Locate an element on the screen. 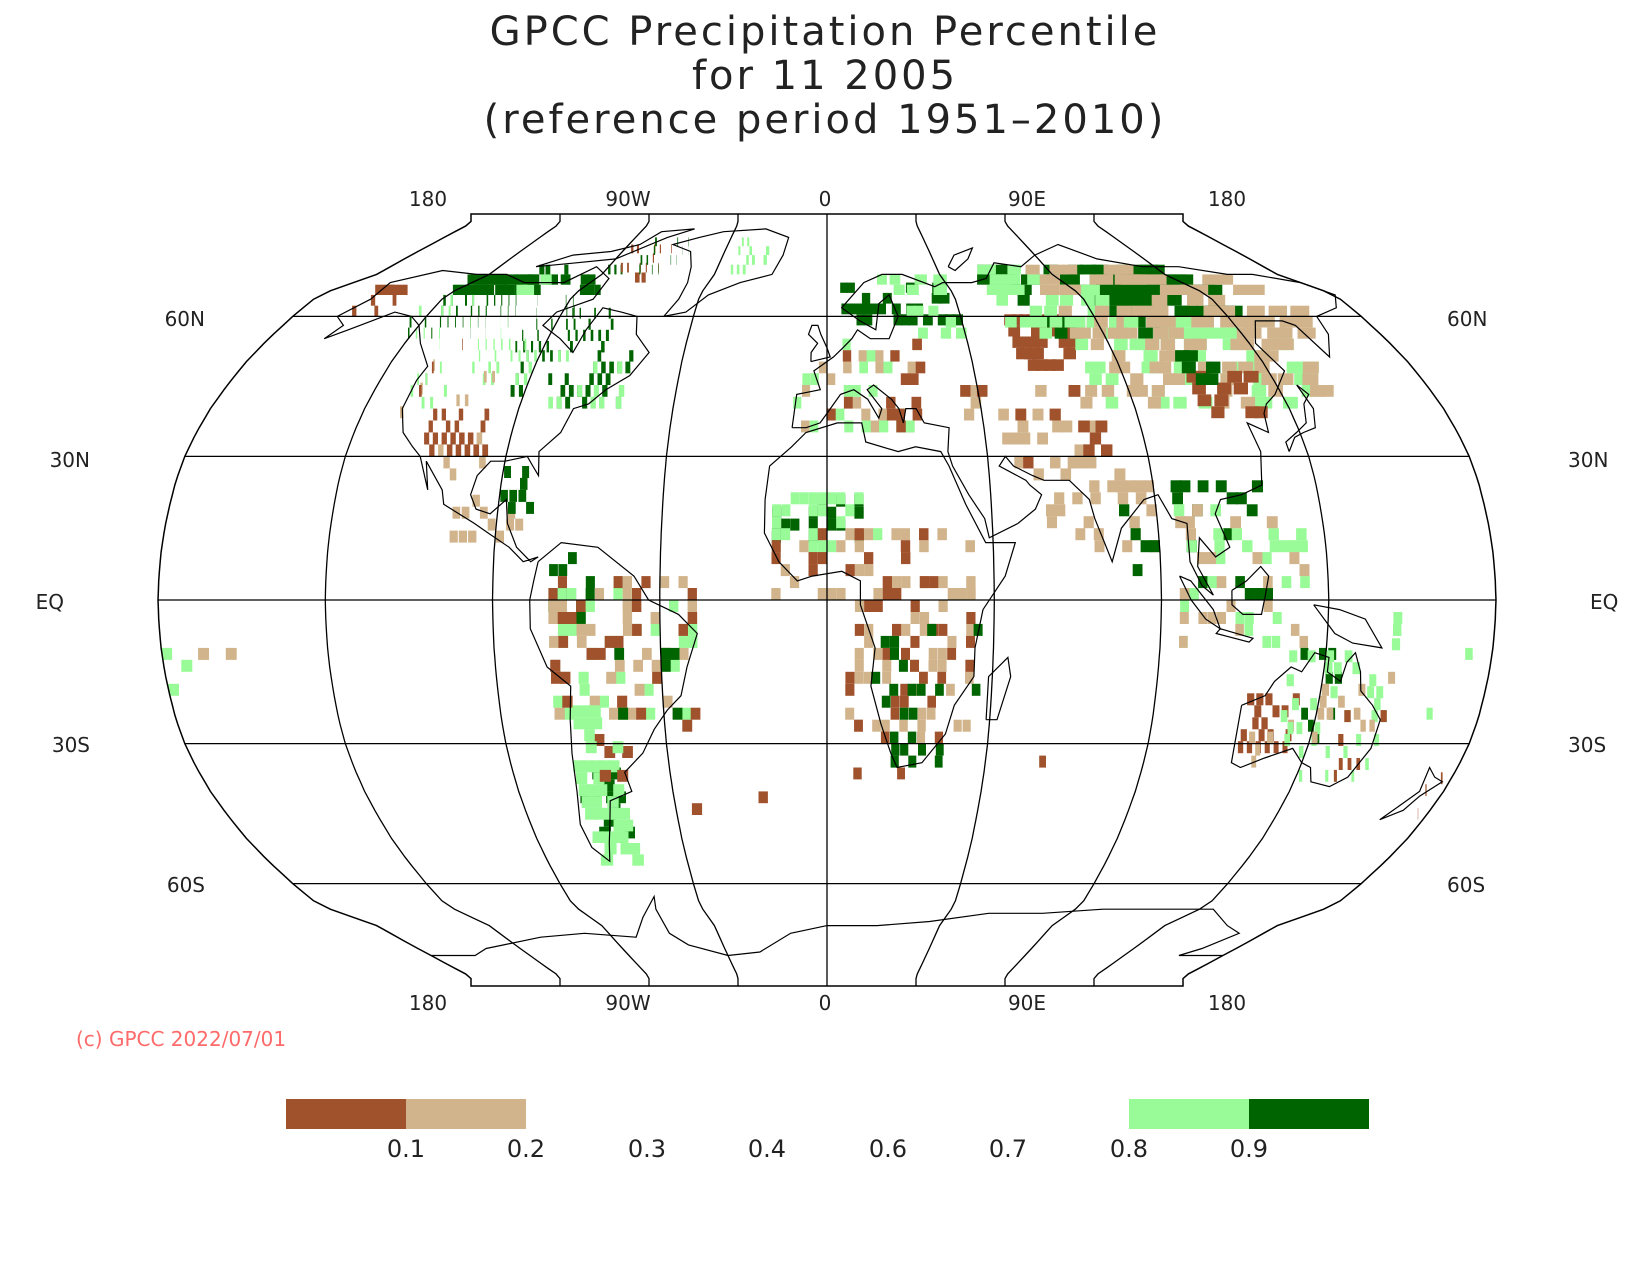 Image resolution: width=1650 pixels, height=1270 pixels. latitude-labels-left: 60N 30N EQ 30S 60S is located at coordinates (120, 602).